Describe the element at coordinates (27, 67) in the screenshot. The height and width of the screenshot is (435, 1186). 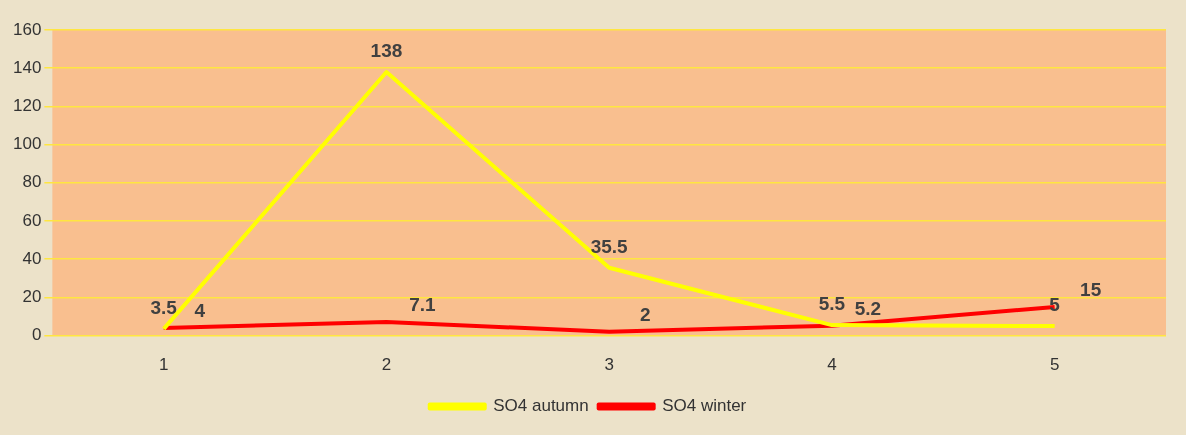
I see `y-tick-label: 140` at that location.